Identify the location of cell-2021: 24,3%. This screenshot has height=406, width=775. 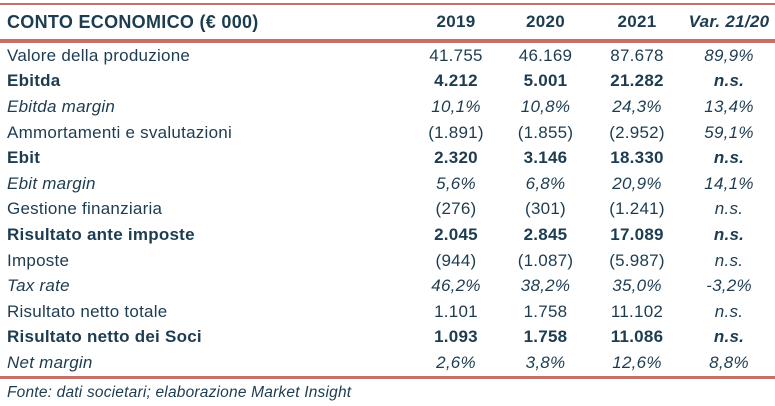
(637, 106).